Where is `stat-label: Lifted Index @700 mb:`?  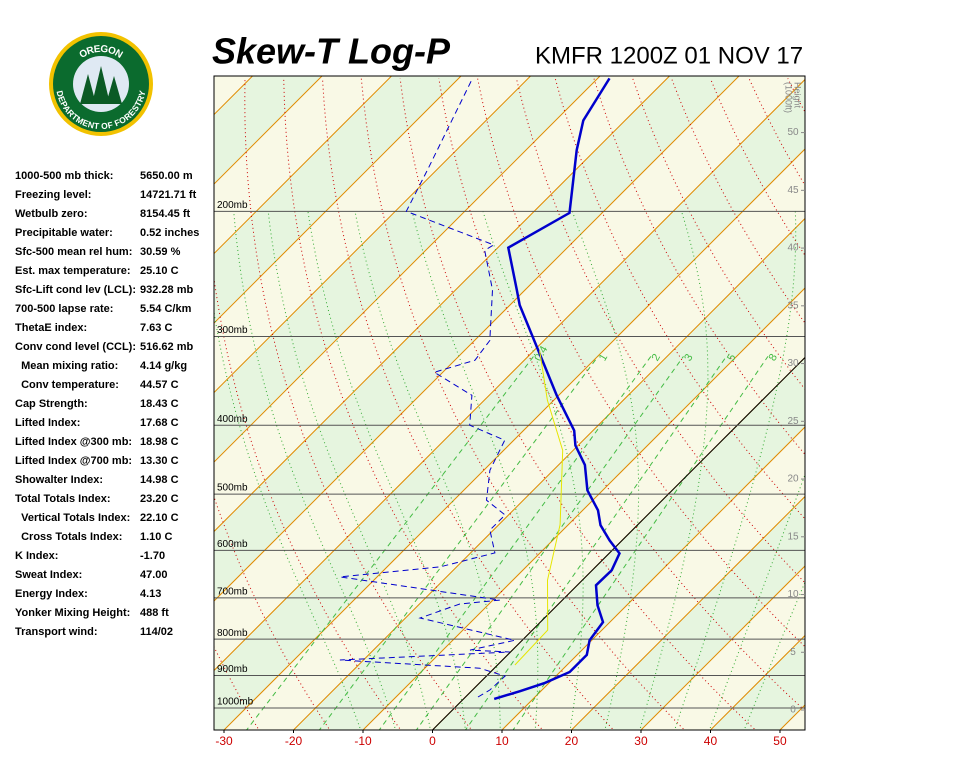
stat-label: Lifted Index @700 mb: is located at coordinates (73, 461).